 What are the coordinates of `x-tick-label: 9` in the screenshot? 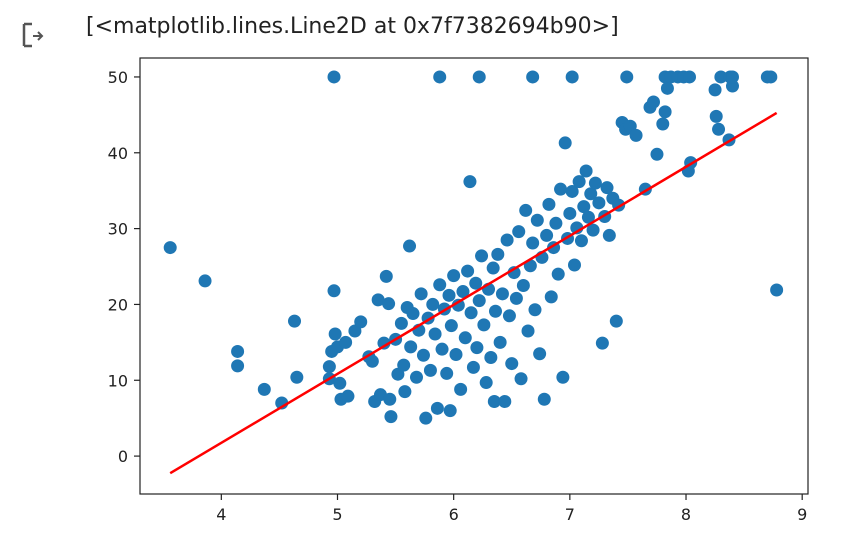 It's located at (802, 514).